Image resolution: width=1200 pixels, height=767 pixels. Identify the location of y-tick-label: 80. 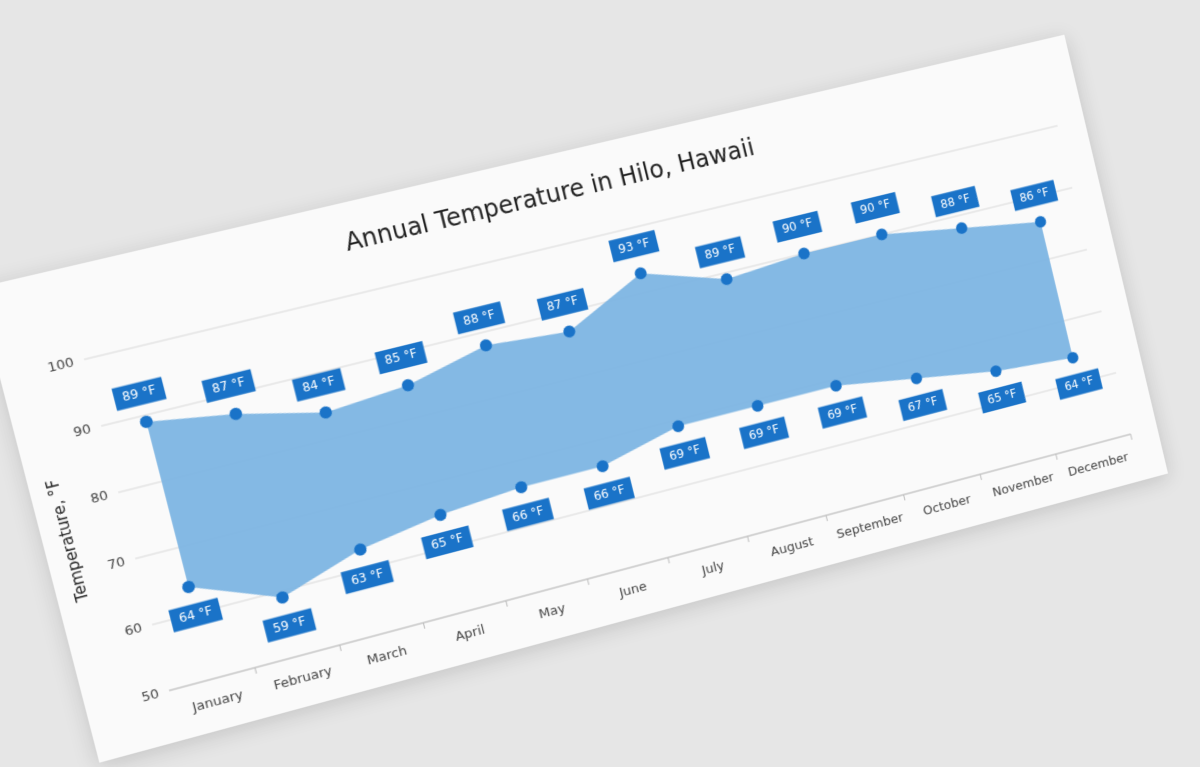
(99, 497).